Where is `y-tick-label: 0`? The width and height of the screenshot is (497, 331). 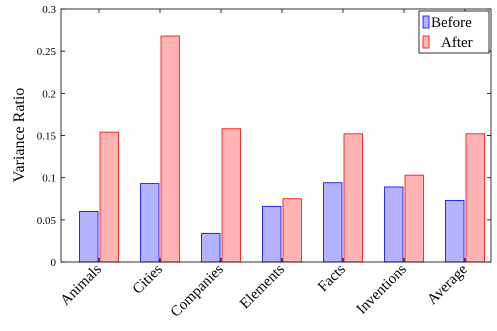
y-tick-label: 0 is located at coordinates (54, 263).